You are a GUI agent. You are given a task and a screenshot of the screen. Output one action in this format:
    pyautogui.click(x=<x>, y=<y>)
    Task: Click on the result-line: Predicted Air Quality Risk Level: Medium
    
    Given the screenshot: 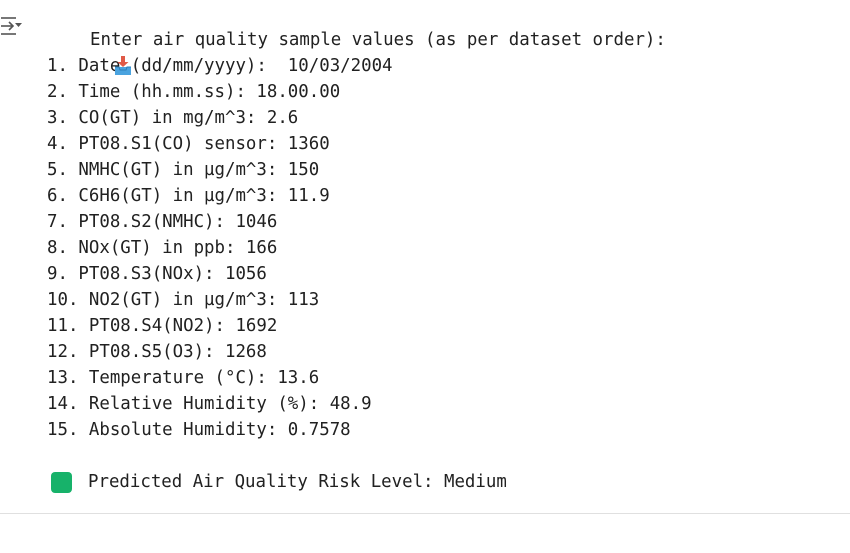 What is the action you would take?
    pyautogui.click(x=448, y=491)
    